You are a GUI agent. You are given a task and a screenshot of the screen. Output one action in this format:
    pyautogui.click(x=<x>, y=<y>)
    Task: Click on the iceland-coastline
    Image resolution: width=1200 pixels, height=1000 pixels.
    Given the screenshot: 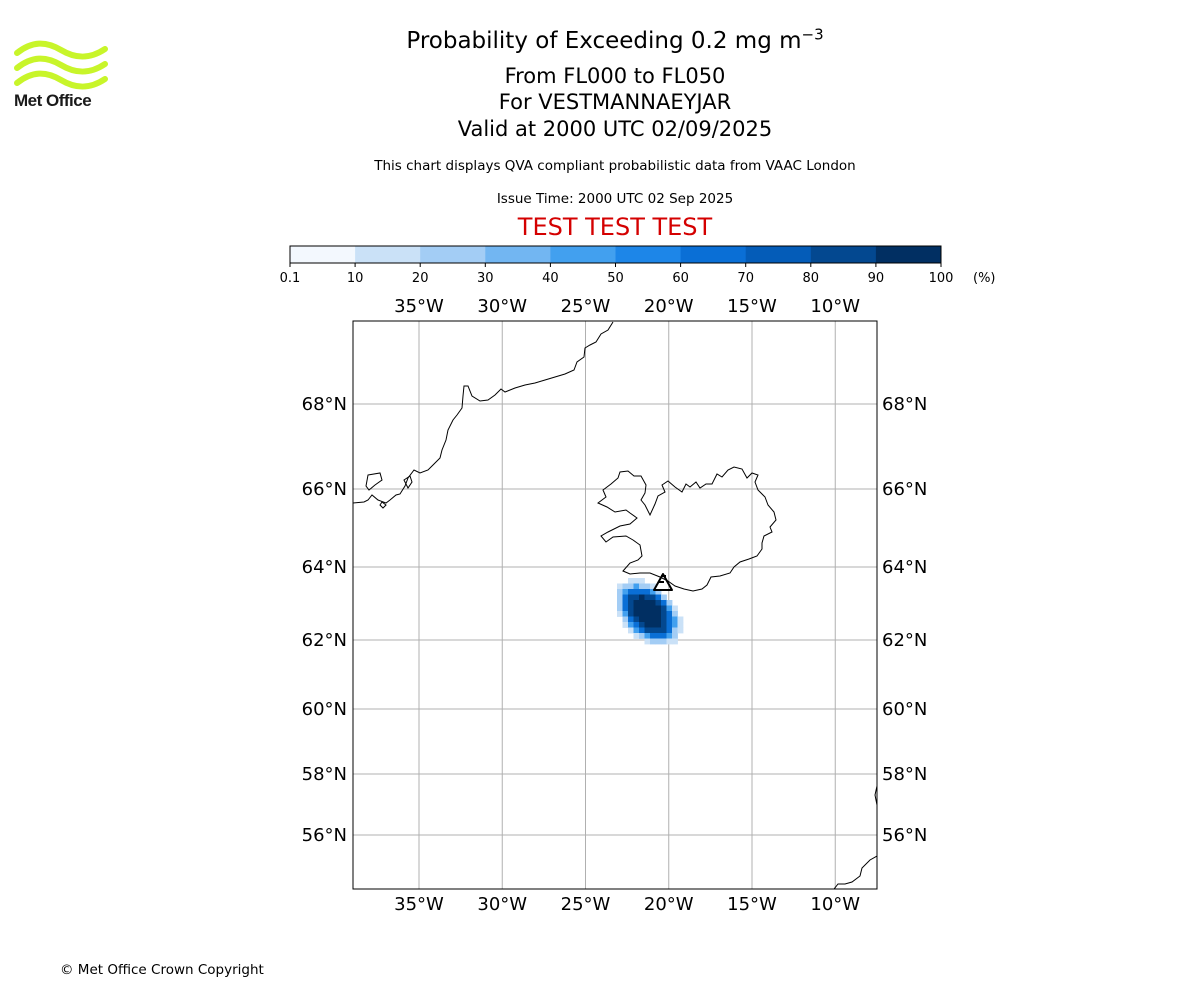 What is the action you would take?
    pyautogui.click(x=687, y=529)
    